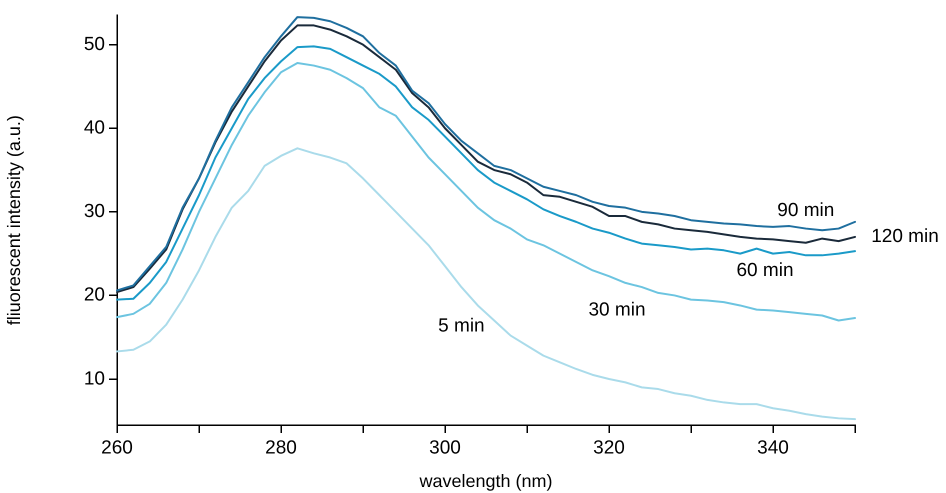 This screenshot has height=493, width=946. Describe the element at coordinates (94, 44) in the screenshot. I see `y-tick-label: 50` at that location.